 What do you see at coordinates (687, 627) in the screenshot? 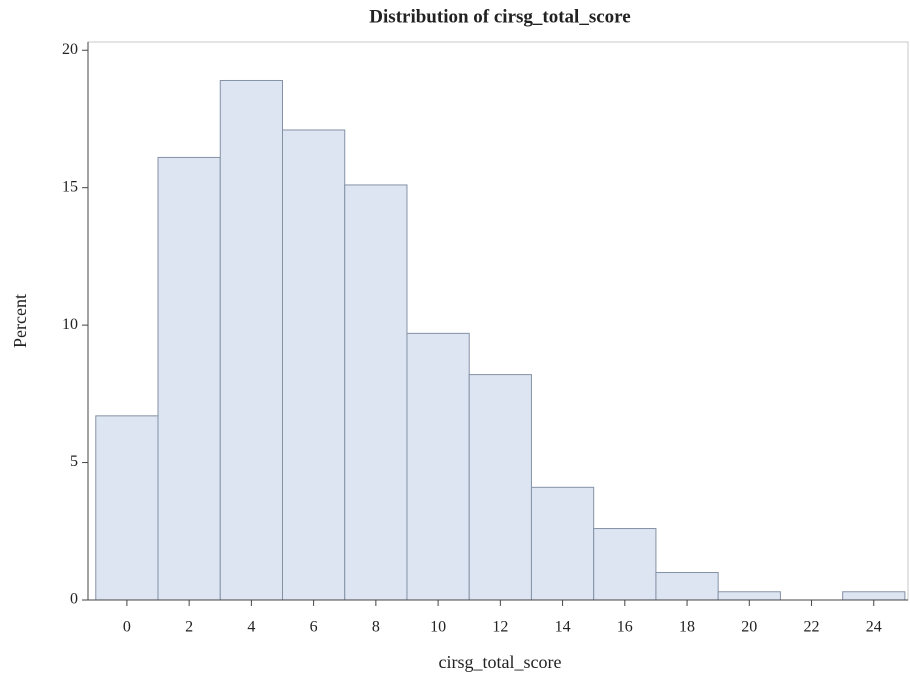
I see `x-tick-label: 18` at bounding box center [687, 627].